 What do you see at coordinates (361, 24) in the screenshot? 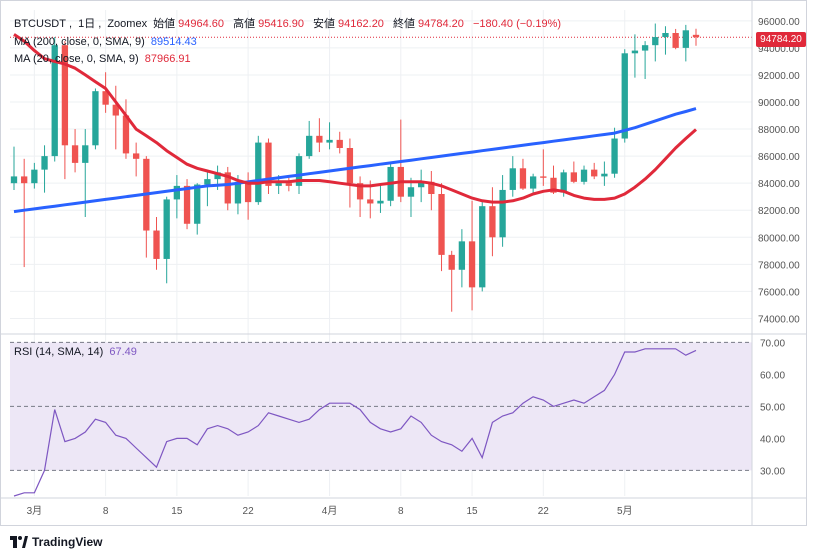
I see `low-value: 94162.20` at bounding box center [361, 24].